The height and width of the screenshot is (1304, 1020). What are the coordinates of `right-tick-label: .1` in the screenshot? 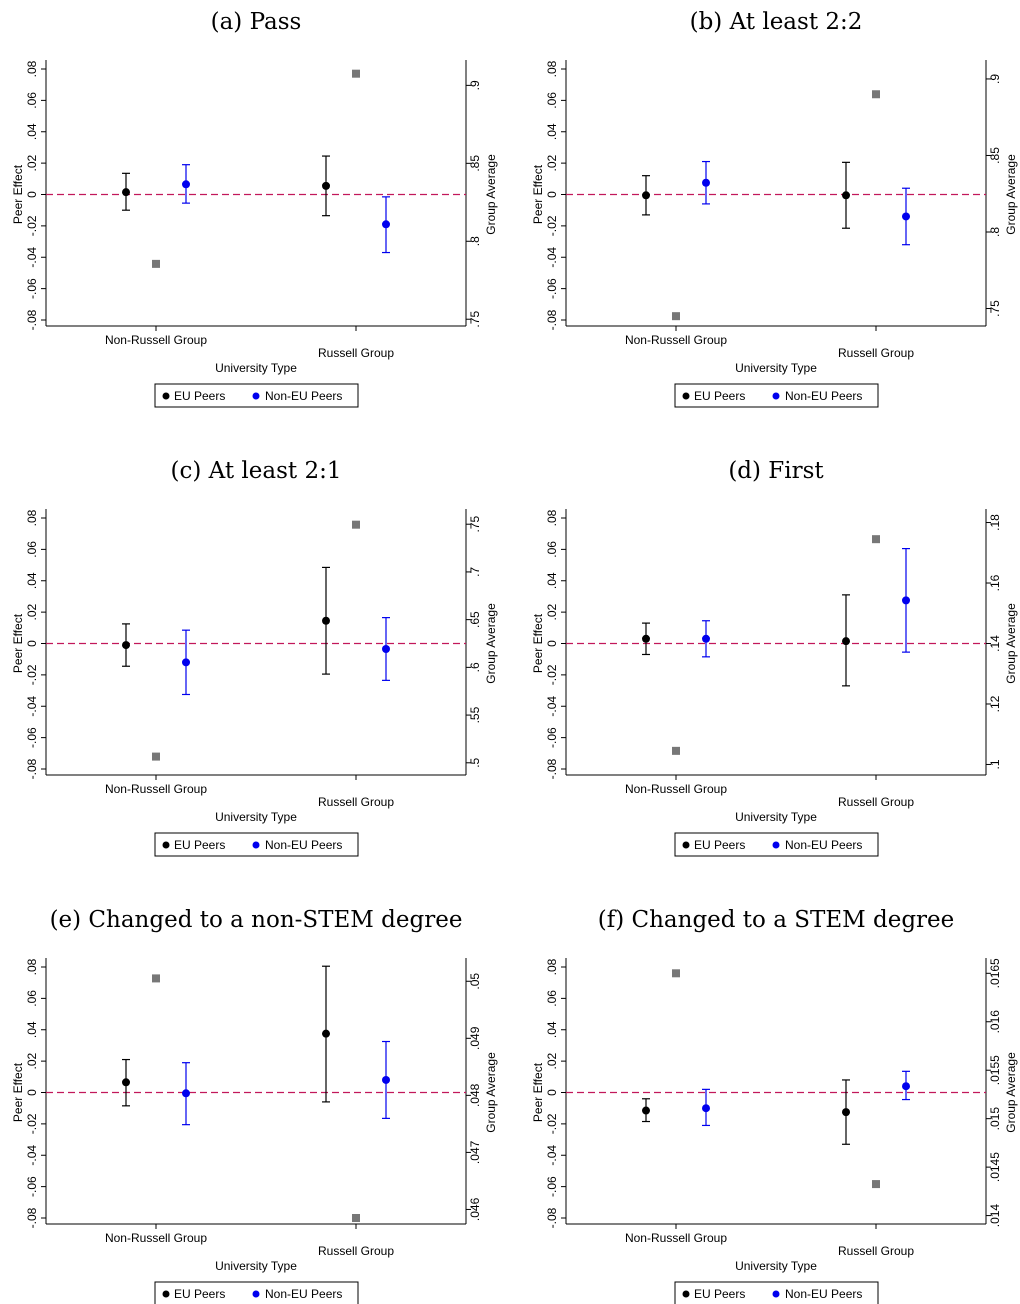 It's located at (995, 764).